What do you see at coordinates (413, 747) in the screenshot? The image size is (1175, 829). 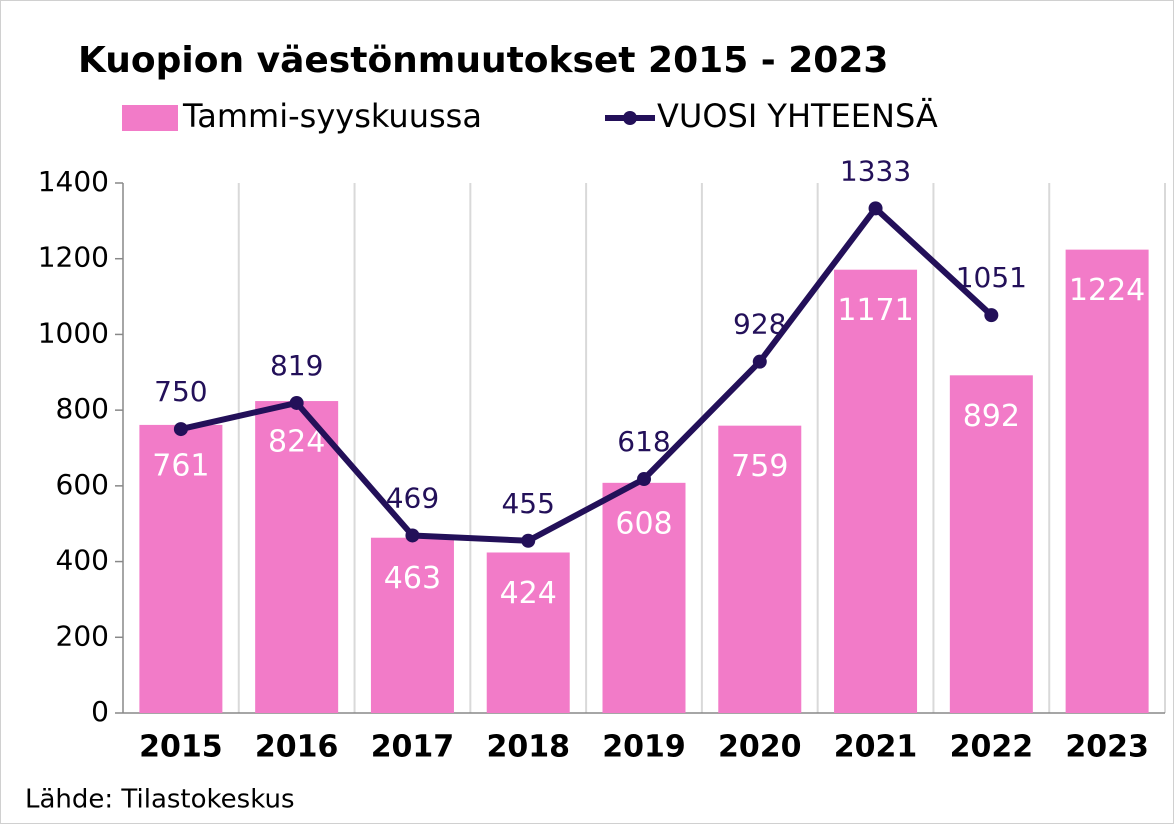 I see `x-tick-label: 2017` at bounding box center [413, 747].